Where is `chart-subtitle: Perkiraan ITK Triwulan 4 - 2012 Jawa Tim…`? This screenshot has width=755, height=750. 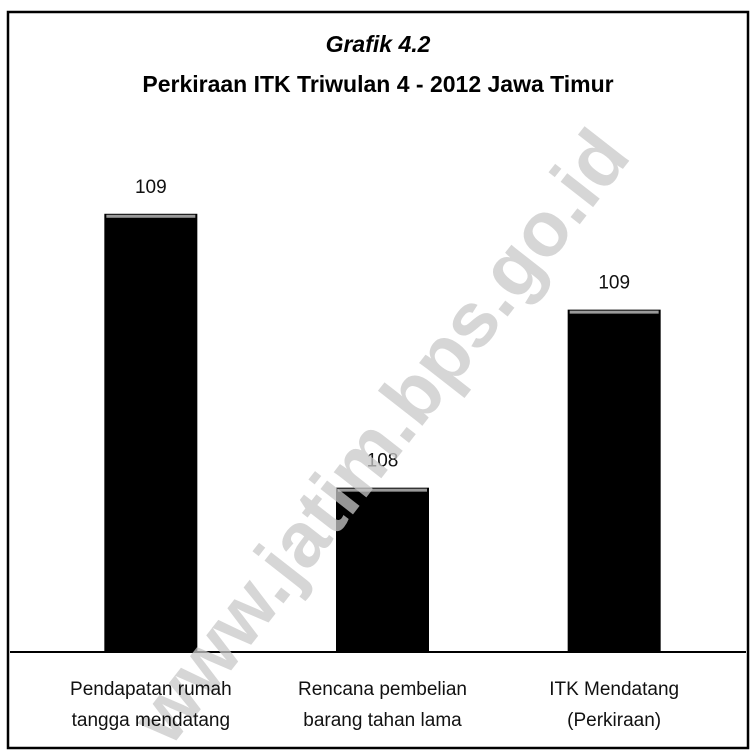 chart-subtitle: Perkiraan ITK Triwulan 4 - 2012 Jawa Tim… is located at coordinates (377, 84).